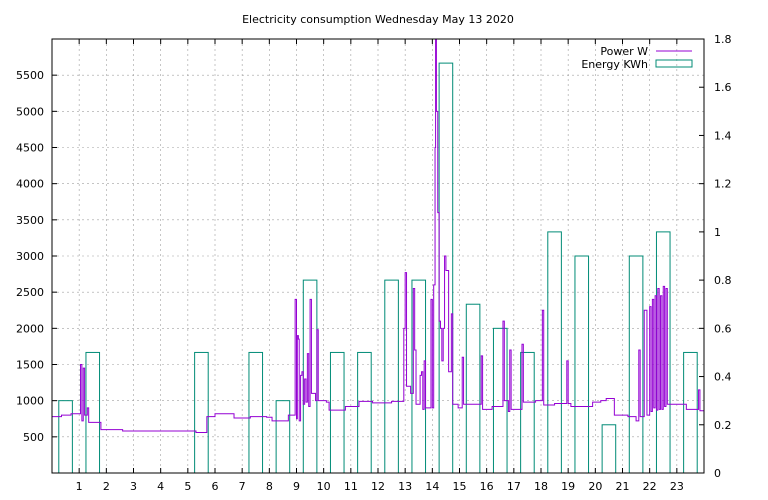 Image resolution: width=768 pixels, height=500 pixels. Describe the element at coordinates (487, 486) in the screenshot. I see `x-tick-label: 16` at that location.